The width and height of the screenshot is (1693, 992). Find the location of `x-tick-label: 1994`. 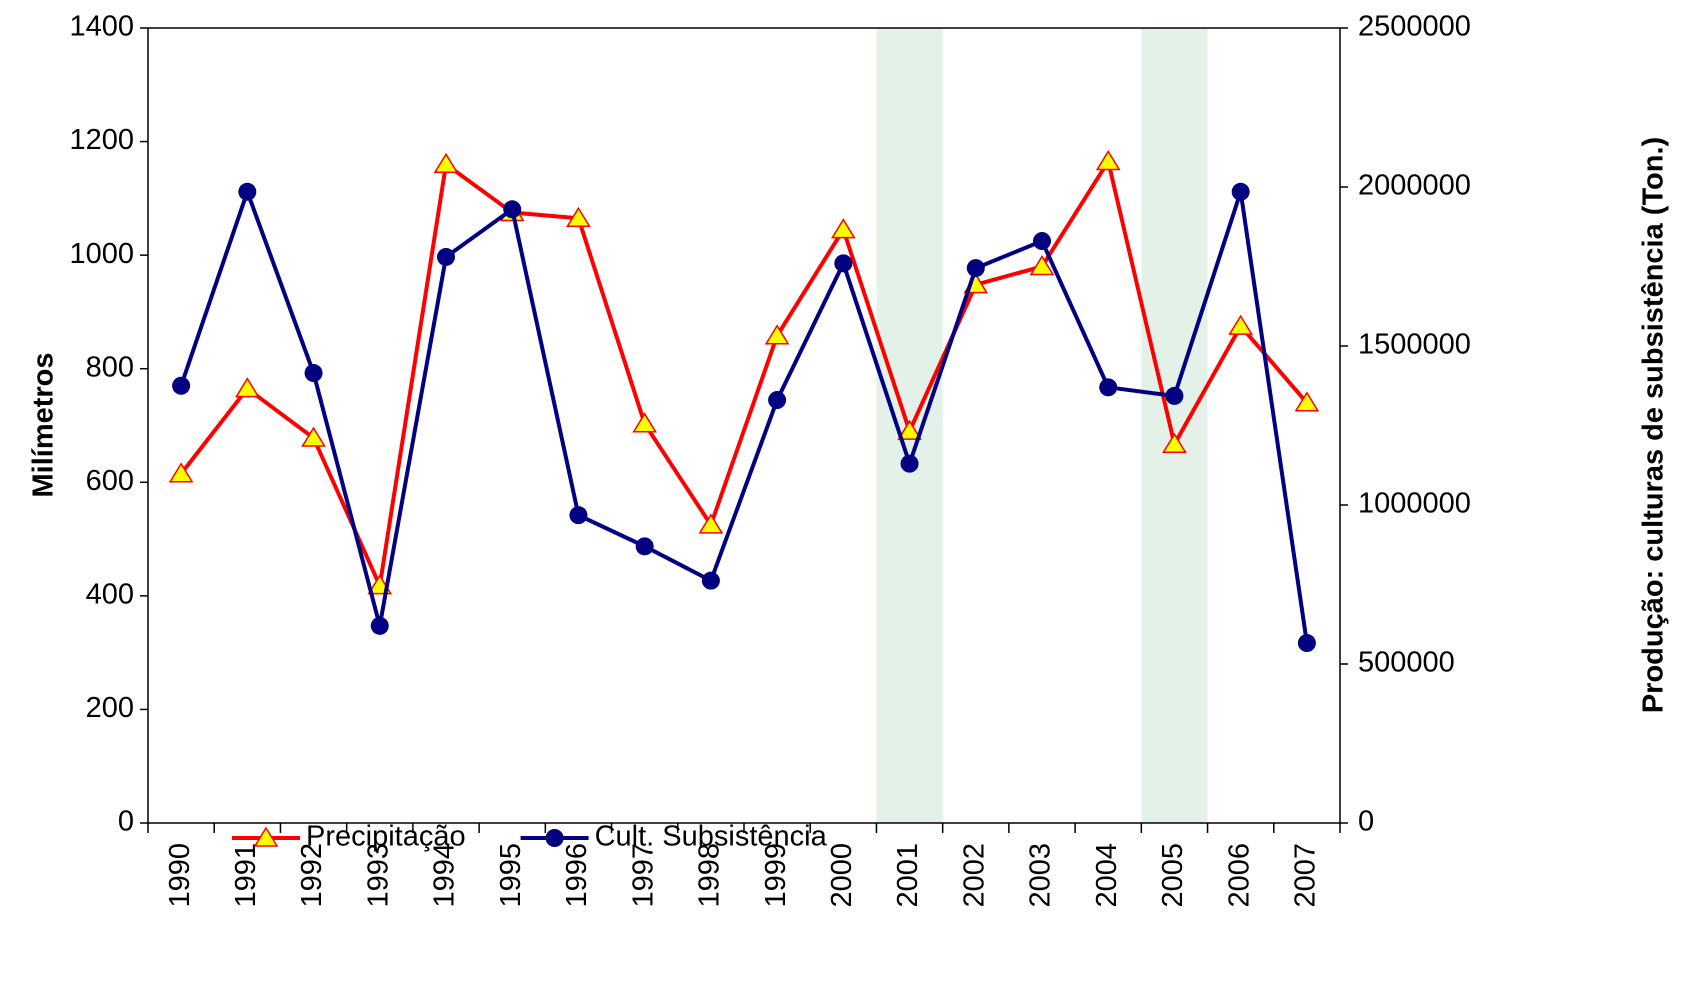

x-tick-label: 1994 is located at coordinates (445, 875).